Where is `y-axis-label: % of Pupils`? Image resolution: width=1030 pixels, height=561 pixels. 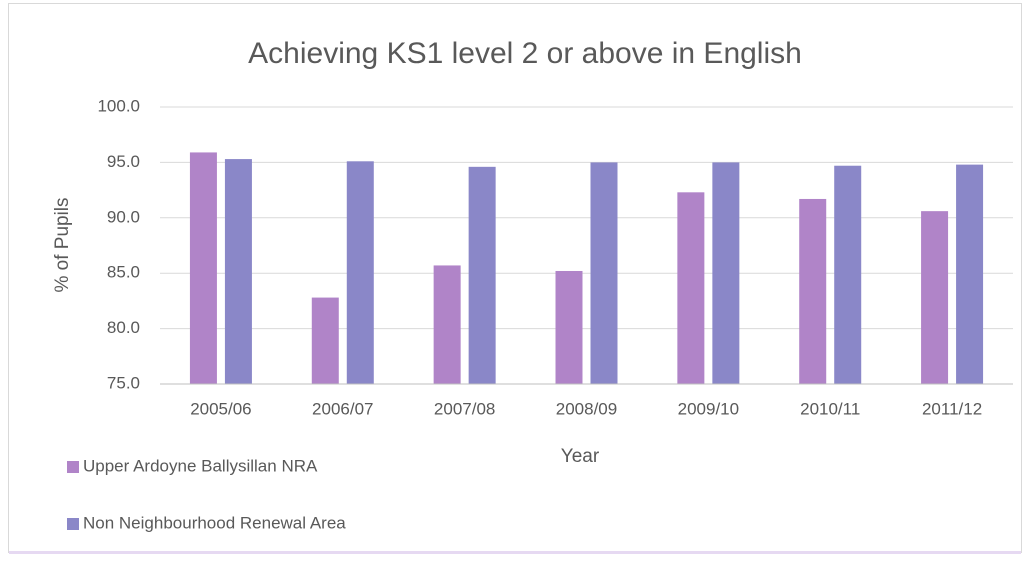
y-axis-label: % of Pupils is located at coordinates (62, 244).